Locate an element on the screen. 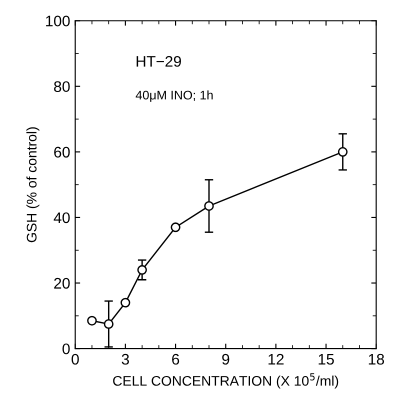 Image resolution: width=418 pixels, height=415 pixels. annotation: 40μM INO; 1h is located at coordinates (174, 96).